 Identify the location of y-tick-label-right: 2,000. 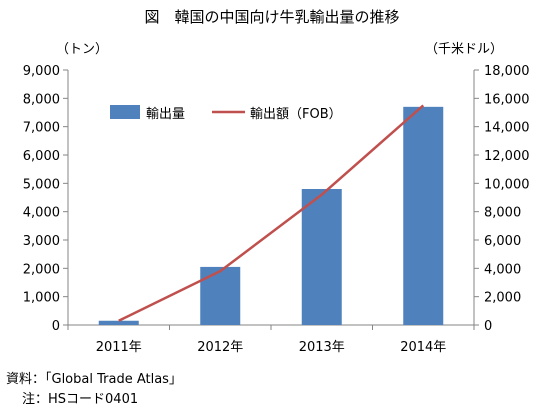
(502, 298).